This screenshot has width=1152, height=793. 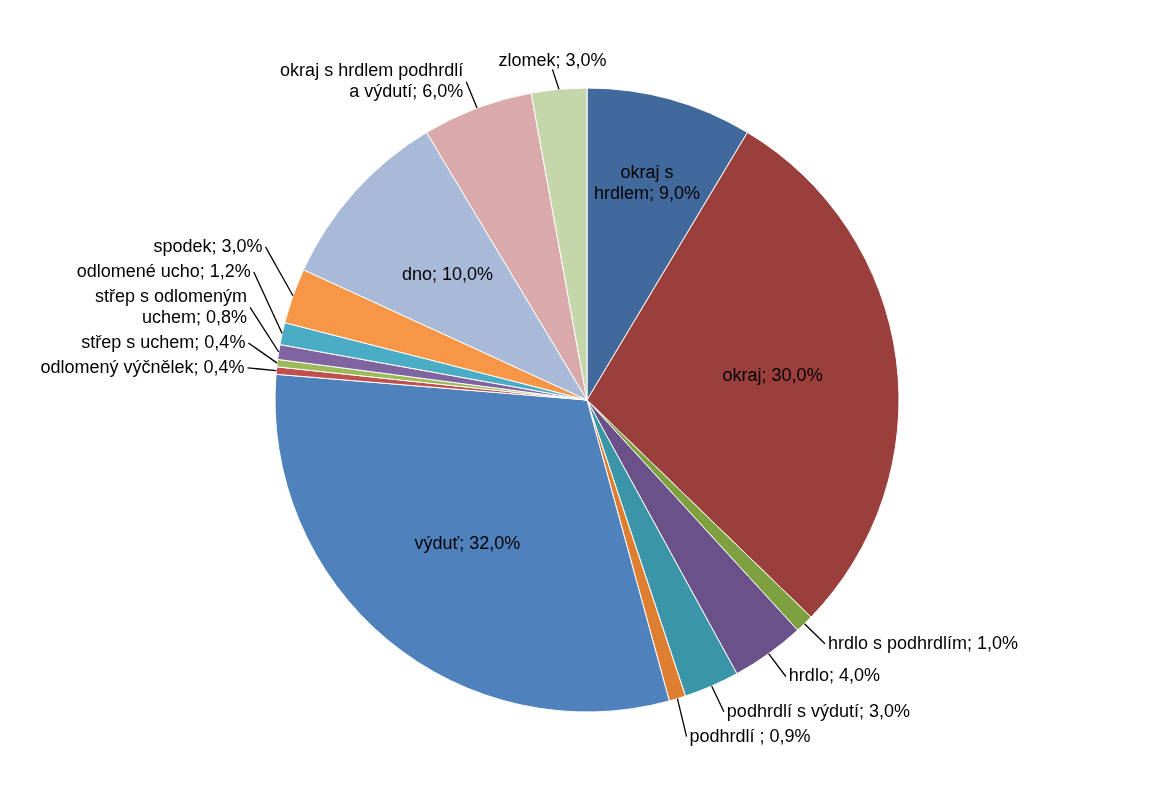 What do you see at coordinates (372, 81) in the screenshot?
I see `slice-label: okraj s hrdlem podhrdlí a výdutí; 6,0%` at bounding box center [372, 81].